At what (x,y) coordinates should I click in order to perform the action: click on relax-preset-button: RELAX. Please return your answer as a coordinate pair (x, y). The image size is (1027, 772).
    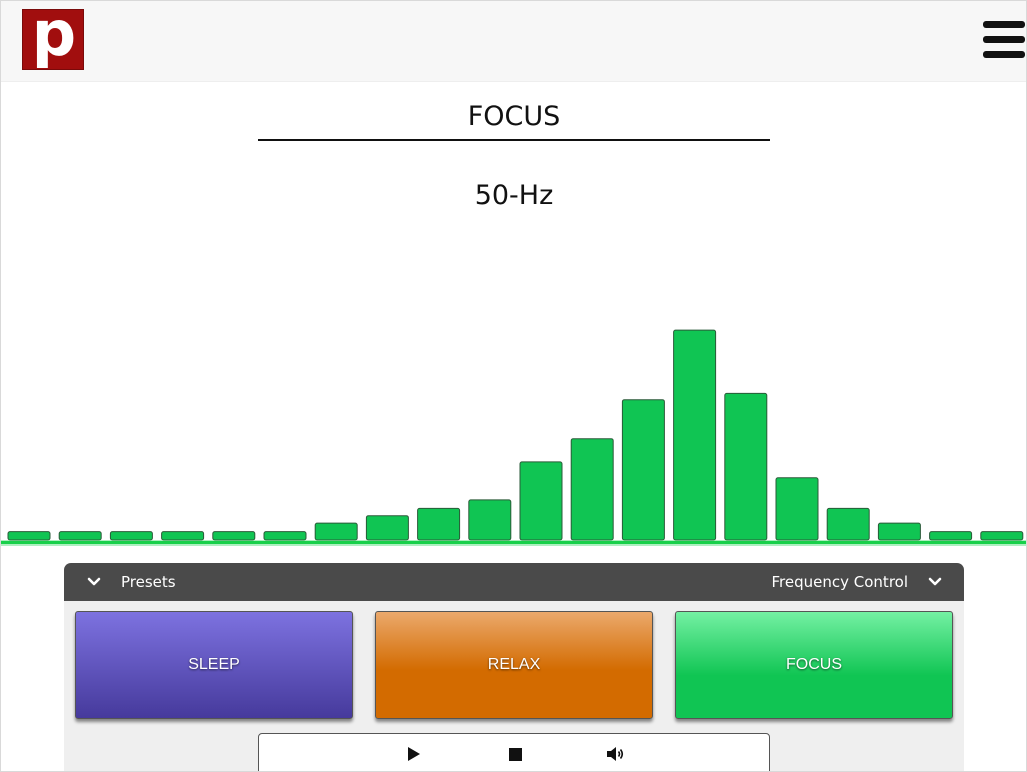
    Looking at the image, I should click on (514, 665).